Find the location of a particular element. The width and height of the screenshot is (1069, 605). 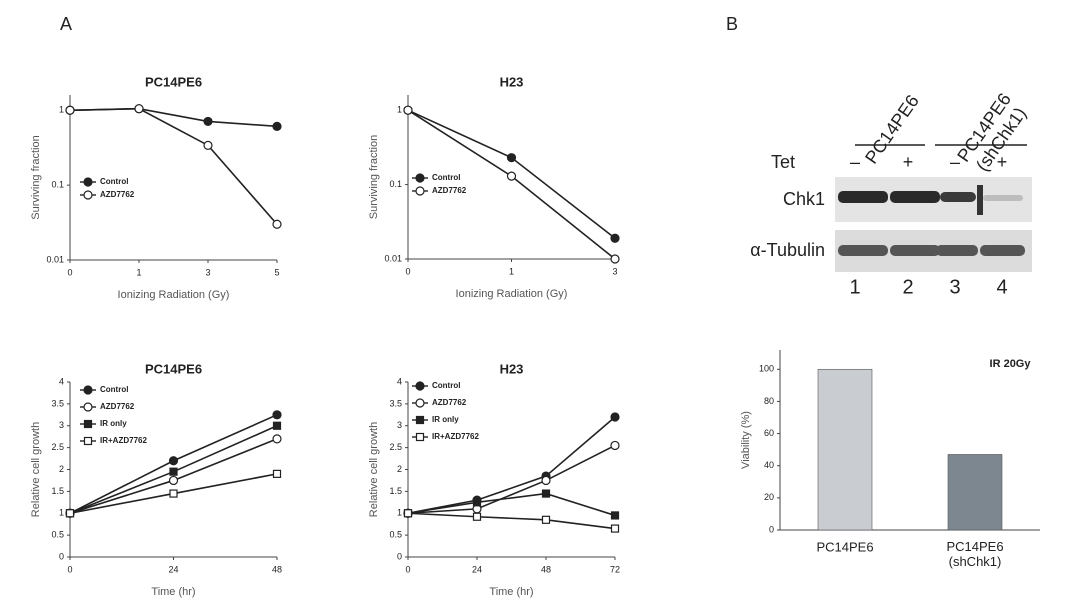

y-tick-label: 2 is located at coordinates (61, 469).